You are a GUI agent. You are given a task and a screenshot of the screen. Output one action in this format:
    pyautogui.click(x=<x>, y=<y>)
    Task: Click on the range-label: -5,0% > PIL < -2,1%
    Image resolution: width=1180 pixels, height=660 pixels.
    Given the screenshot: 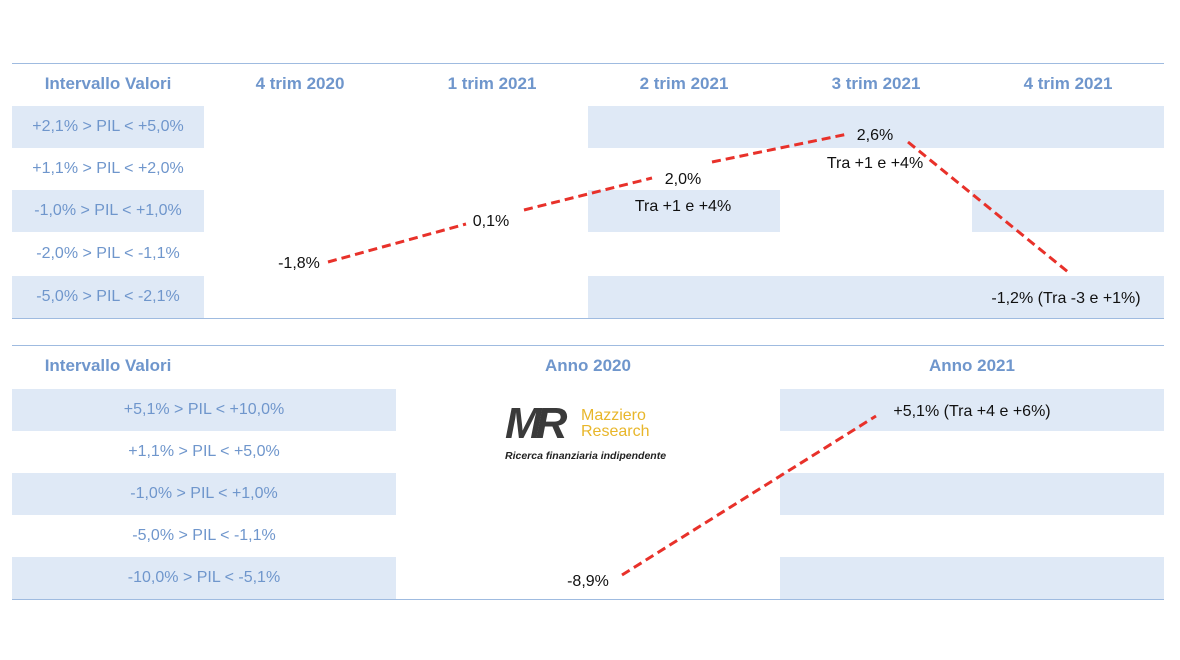 What is the action you would take?
    pyautogui.click(x=108, y=296)
    